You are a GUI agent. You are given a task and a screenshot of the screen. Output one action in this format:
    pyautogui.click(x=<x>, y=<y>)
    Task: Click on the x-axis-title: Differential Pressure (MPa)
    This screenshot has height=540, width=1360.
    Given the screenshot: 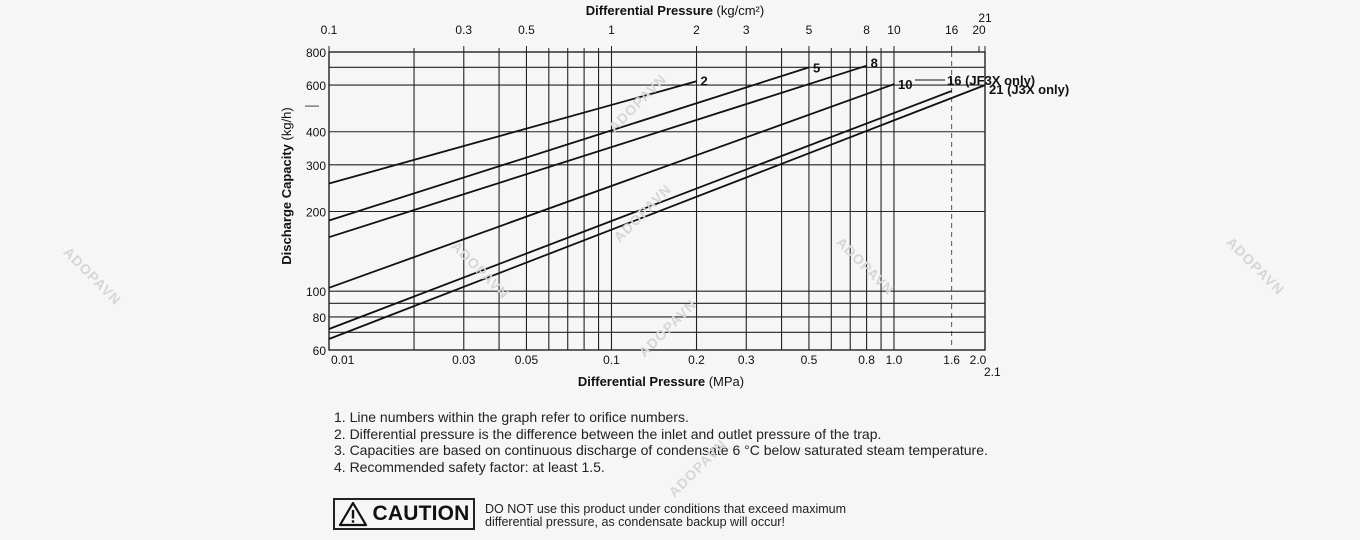 What is the action you would take?
    pyautogui.click(x=661, y=381)
    